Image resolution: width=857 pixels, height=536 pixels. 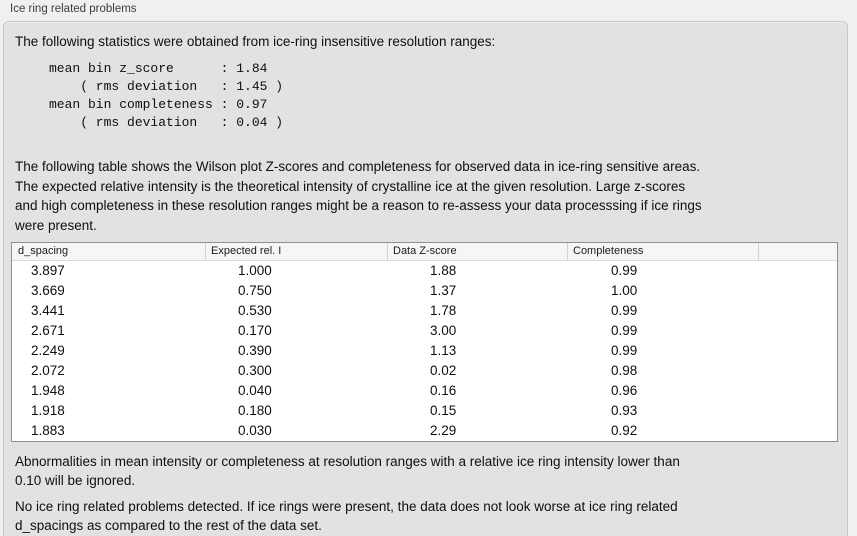 I want to click on table-cell: 0.180, so click(x=255, y=410).